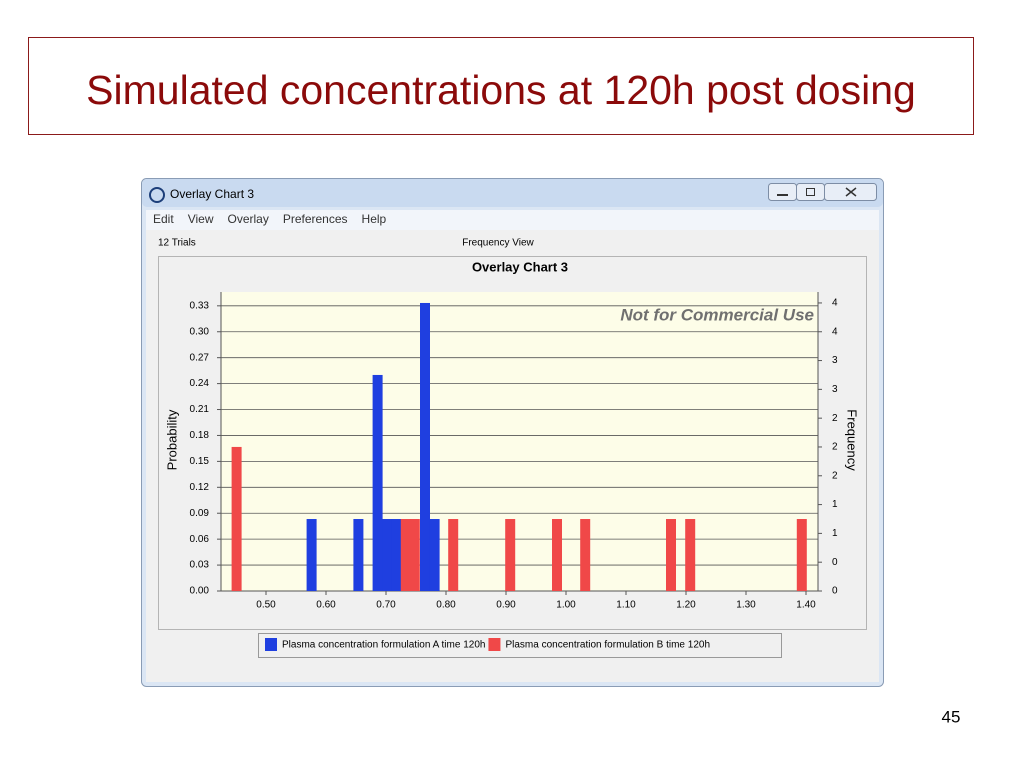  Describe the element at coordinates (782, 192) in the screenshot. I see `minimize-button` at that location.